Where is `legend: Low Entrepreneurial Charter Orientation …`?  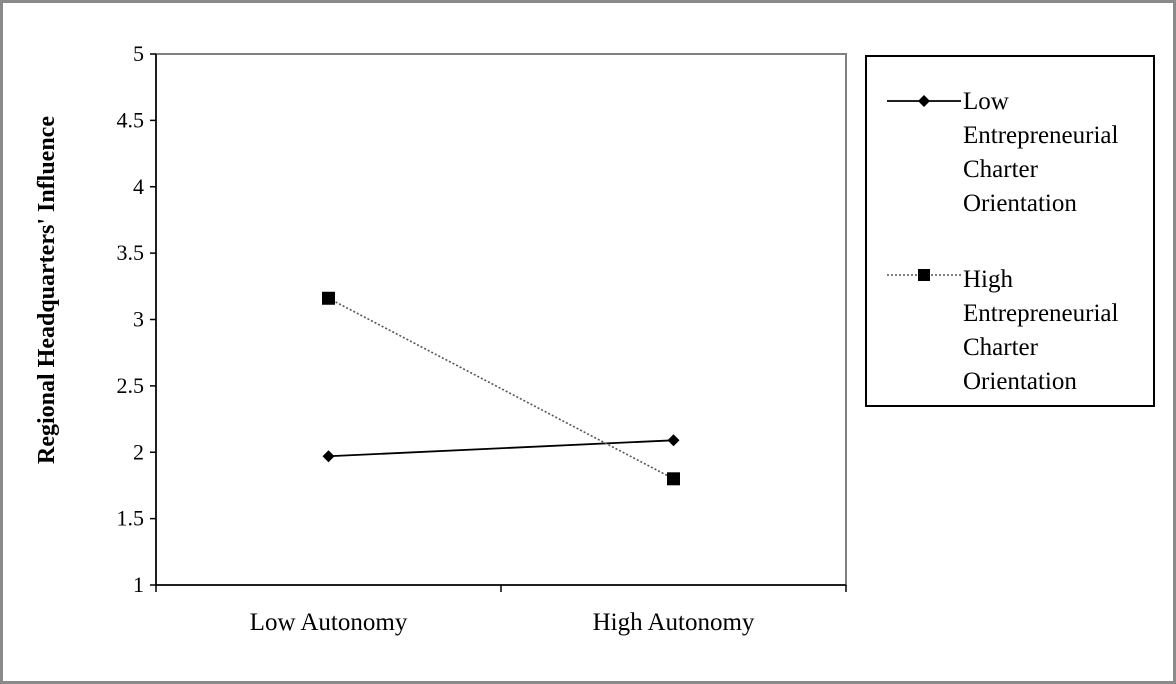
legend: Low Entrepreneurial Charter Orientation … is located at coordinates (1010, 231).